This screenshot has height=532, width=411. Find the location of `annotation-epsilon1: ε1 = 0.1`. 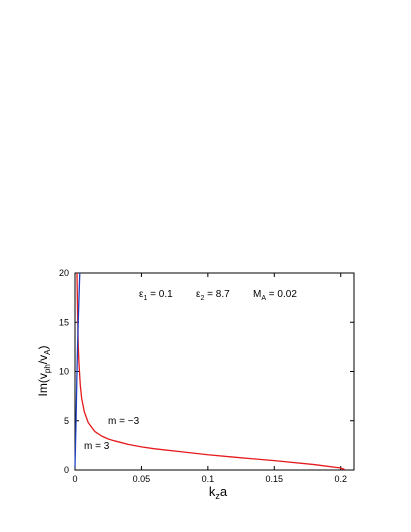

annotation-epsilon1: ε1 = 0.1 is located at coordinates (156, 295).